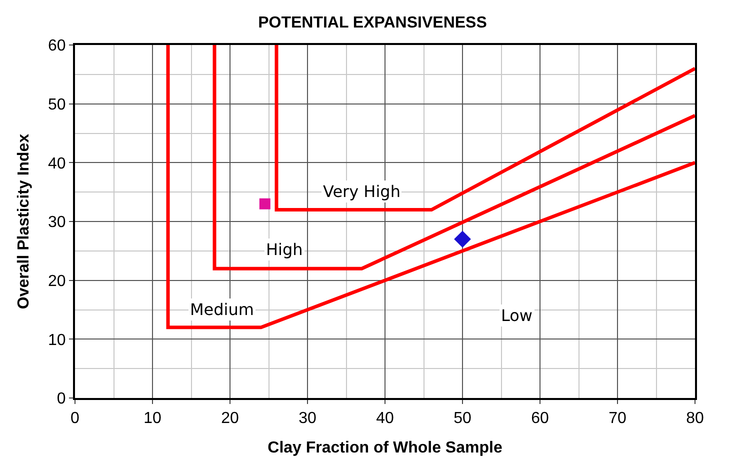 This screenshot has height=465, width=745. I want to click on annotation: Very High, so click(361, 191).